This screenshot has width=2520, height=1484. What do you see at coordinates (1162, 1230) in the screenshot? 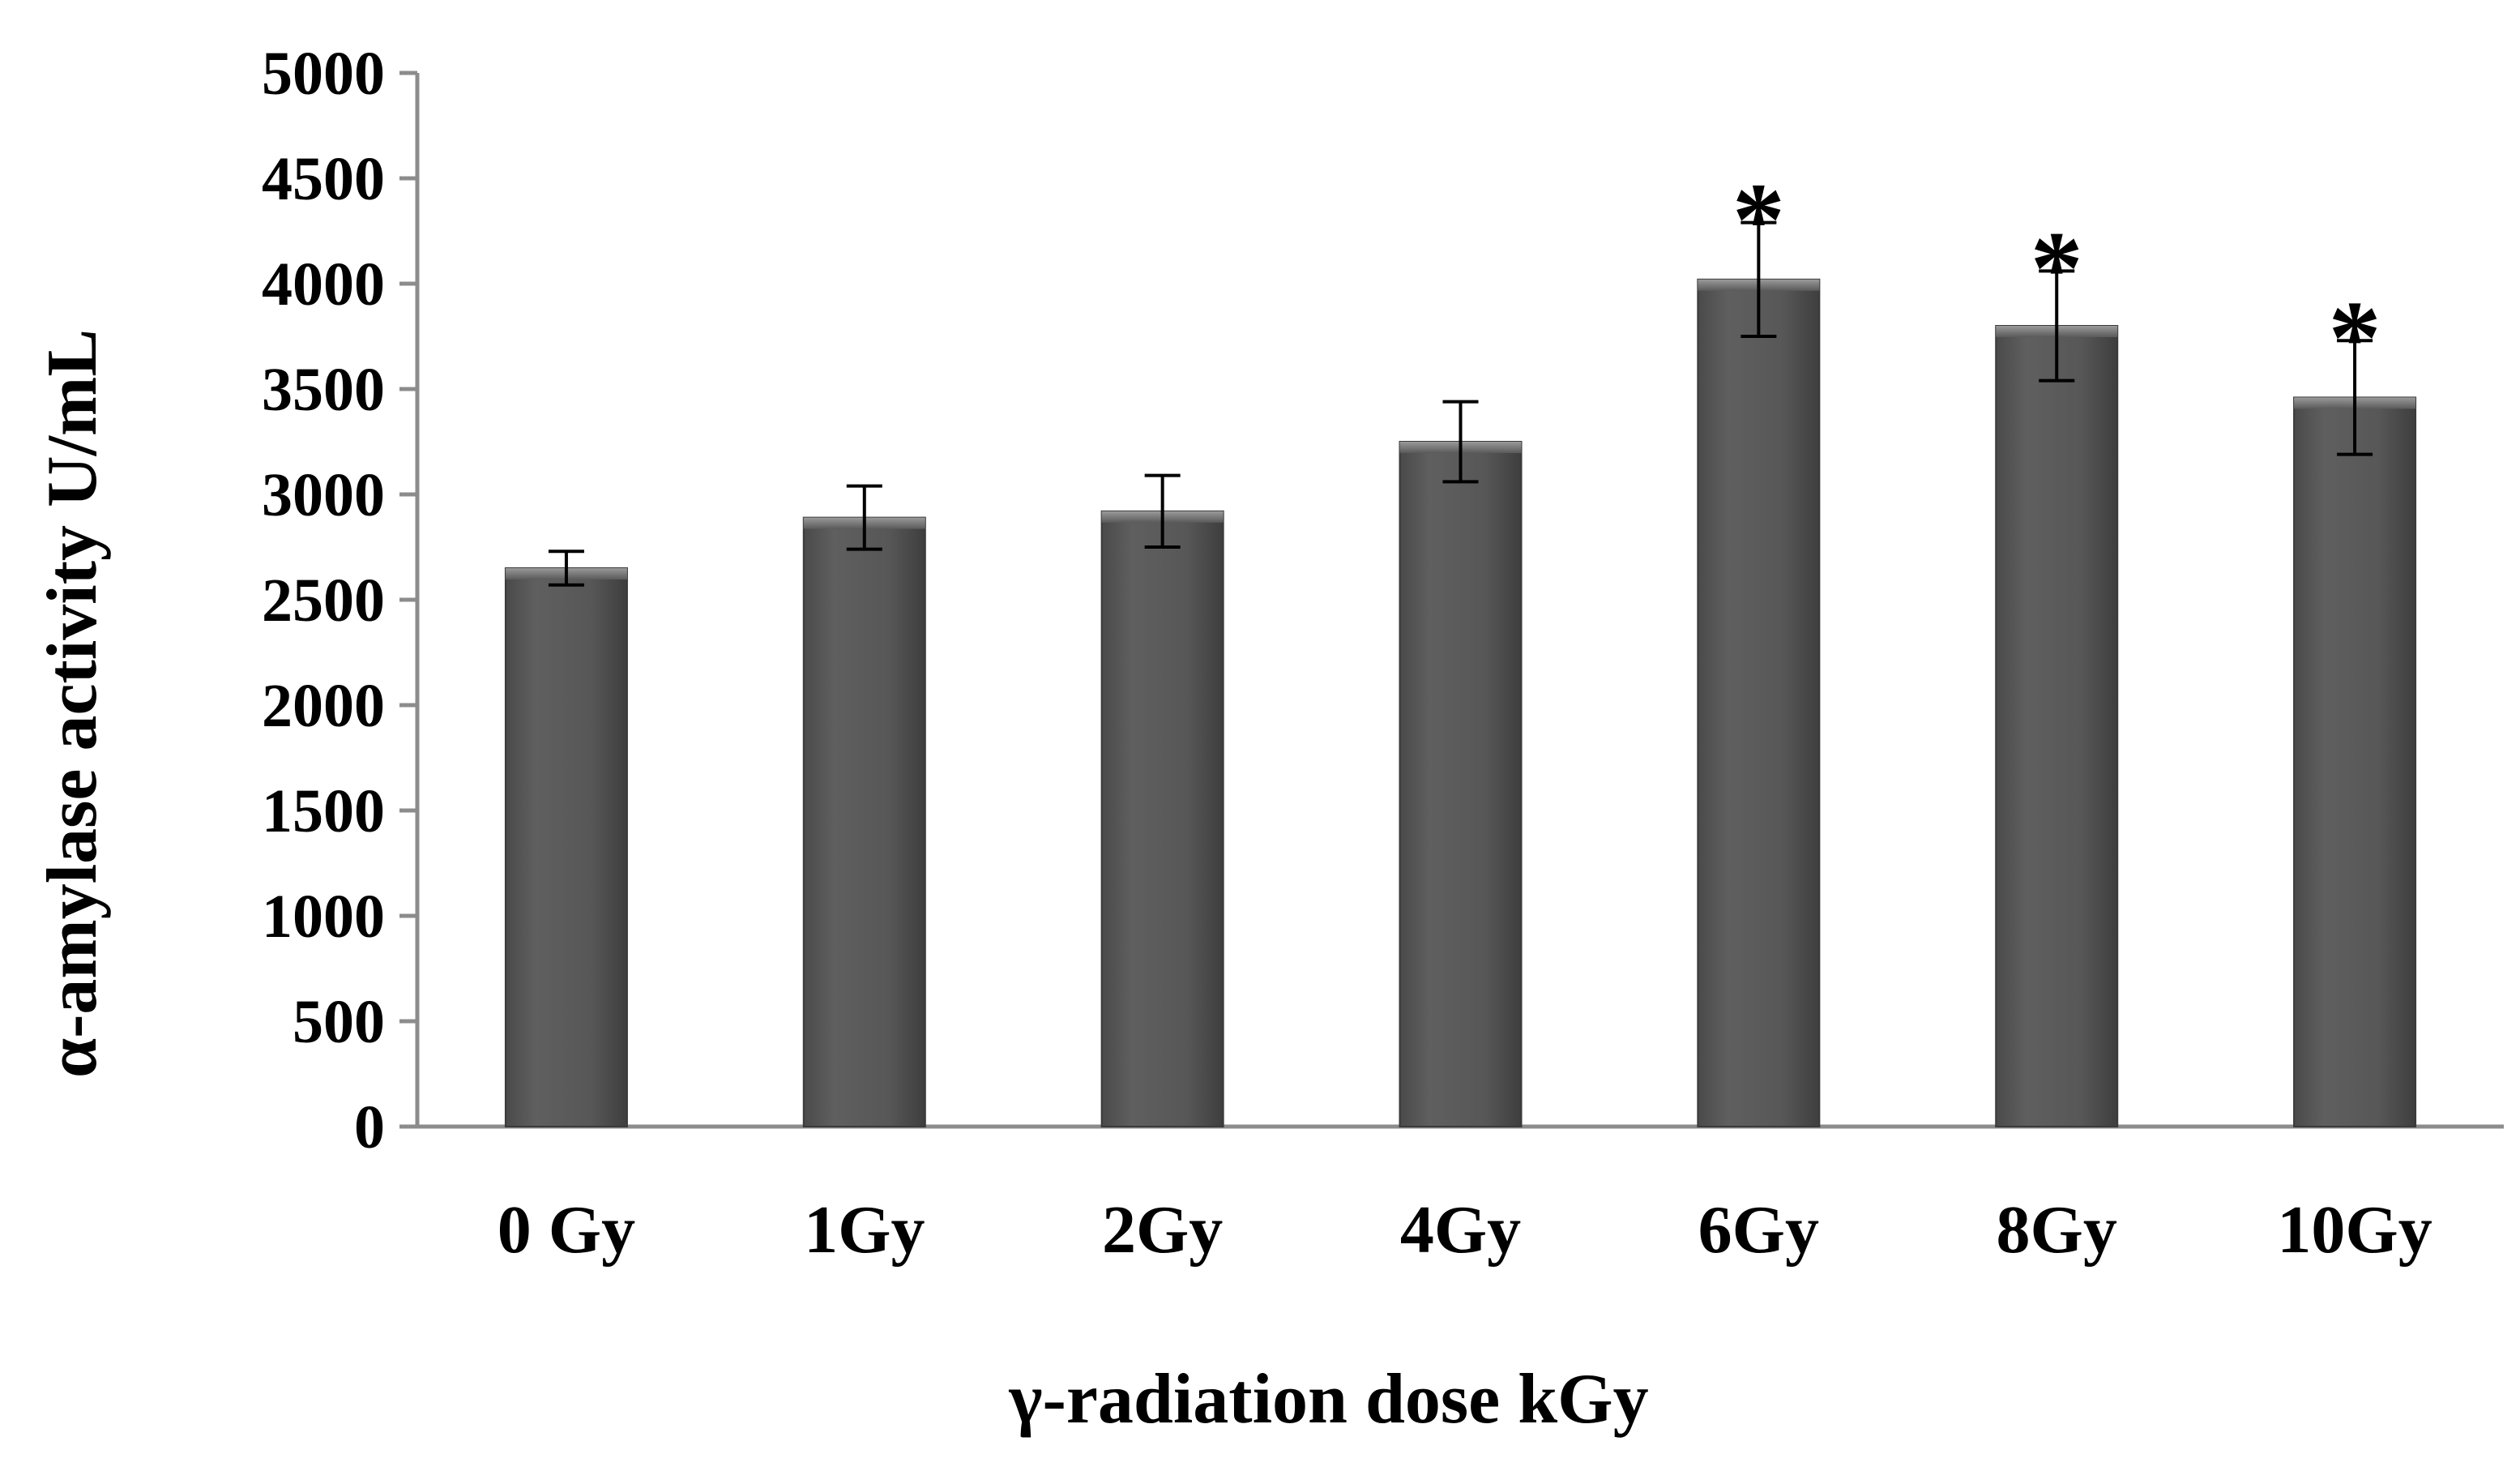
I see `x-tick-label: 2Gy` at bounding box center [1162, 1230].